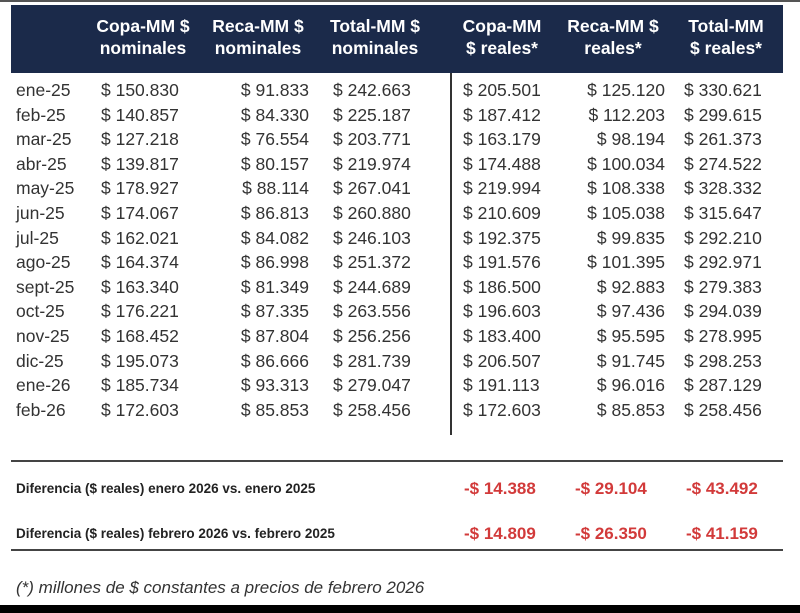  I want to click on diff-enero-copa: -$ 14.388, so click(500, 488).